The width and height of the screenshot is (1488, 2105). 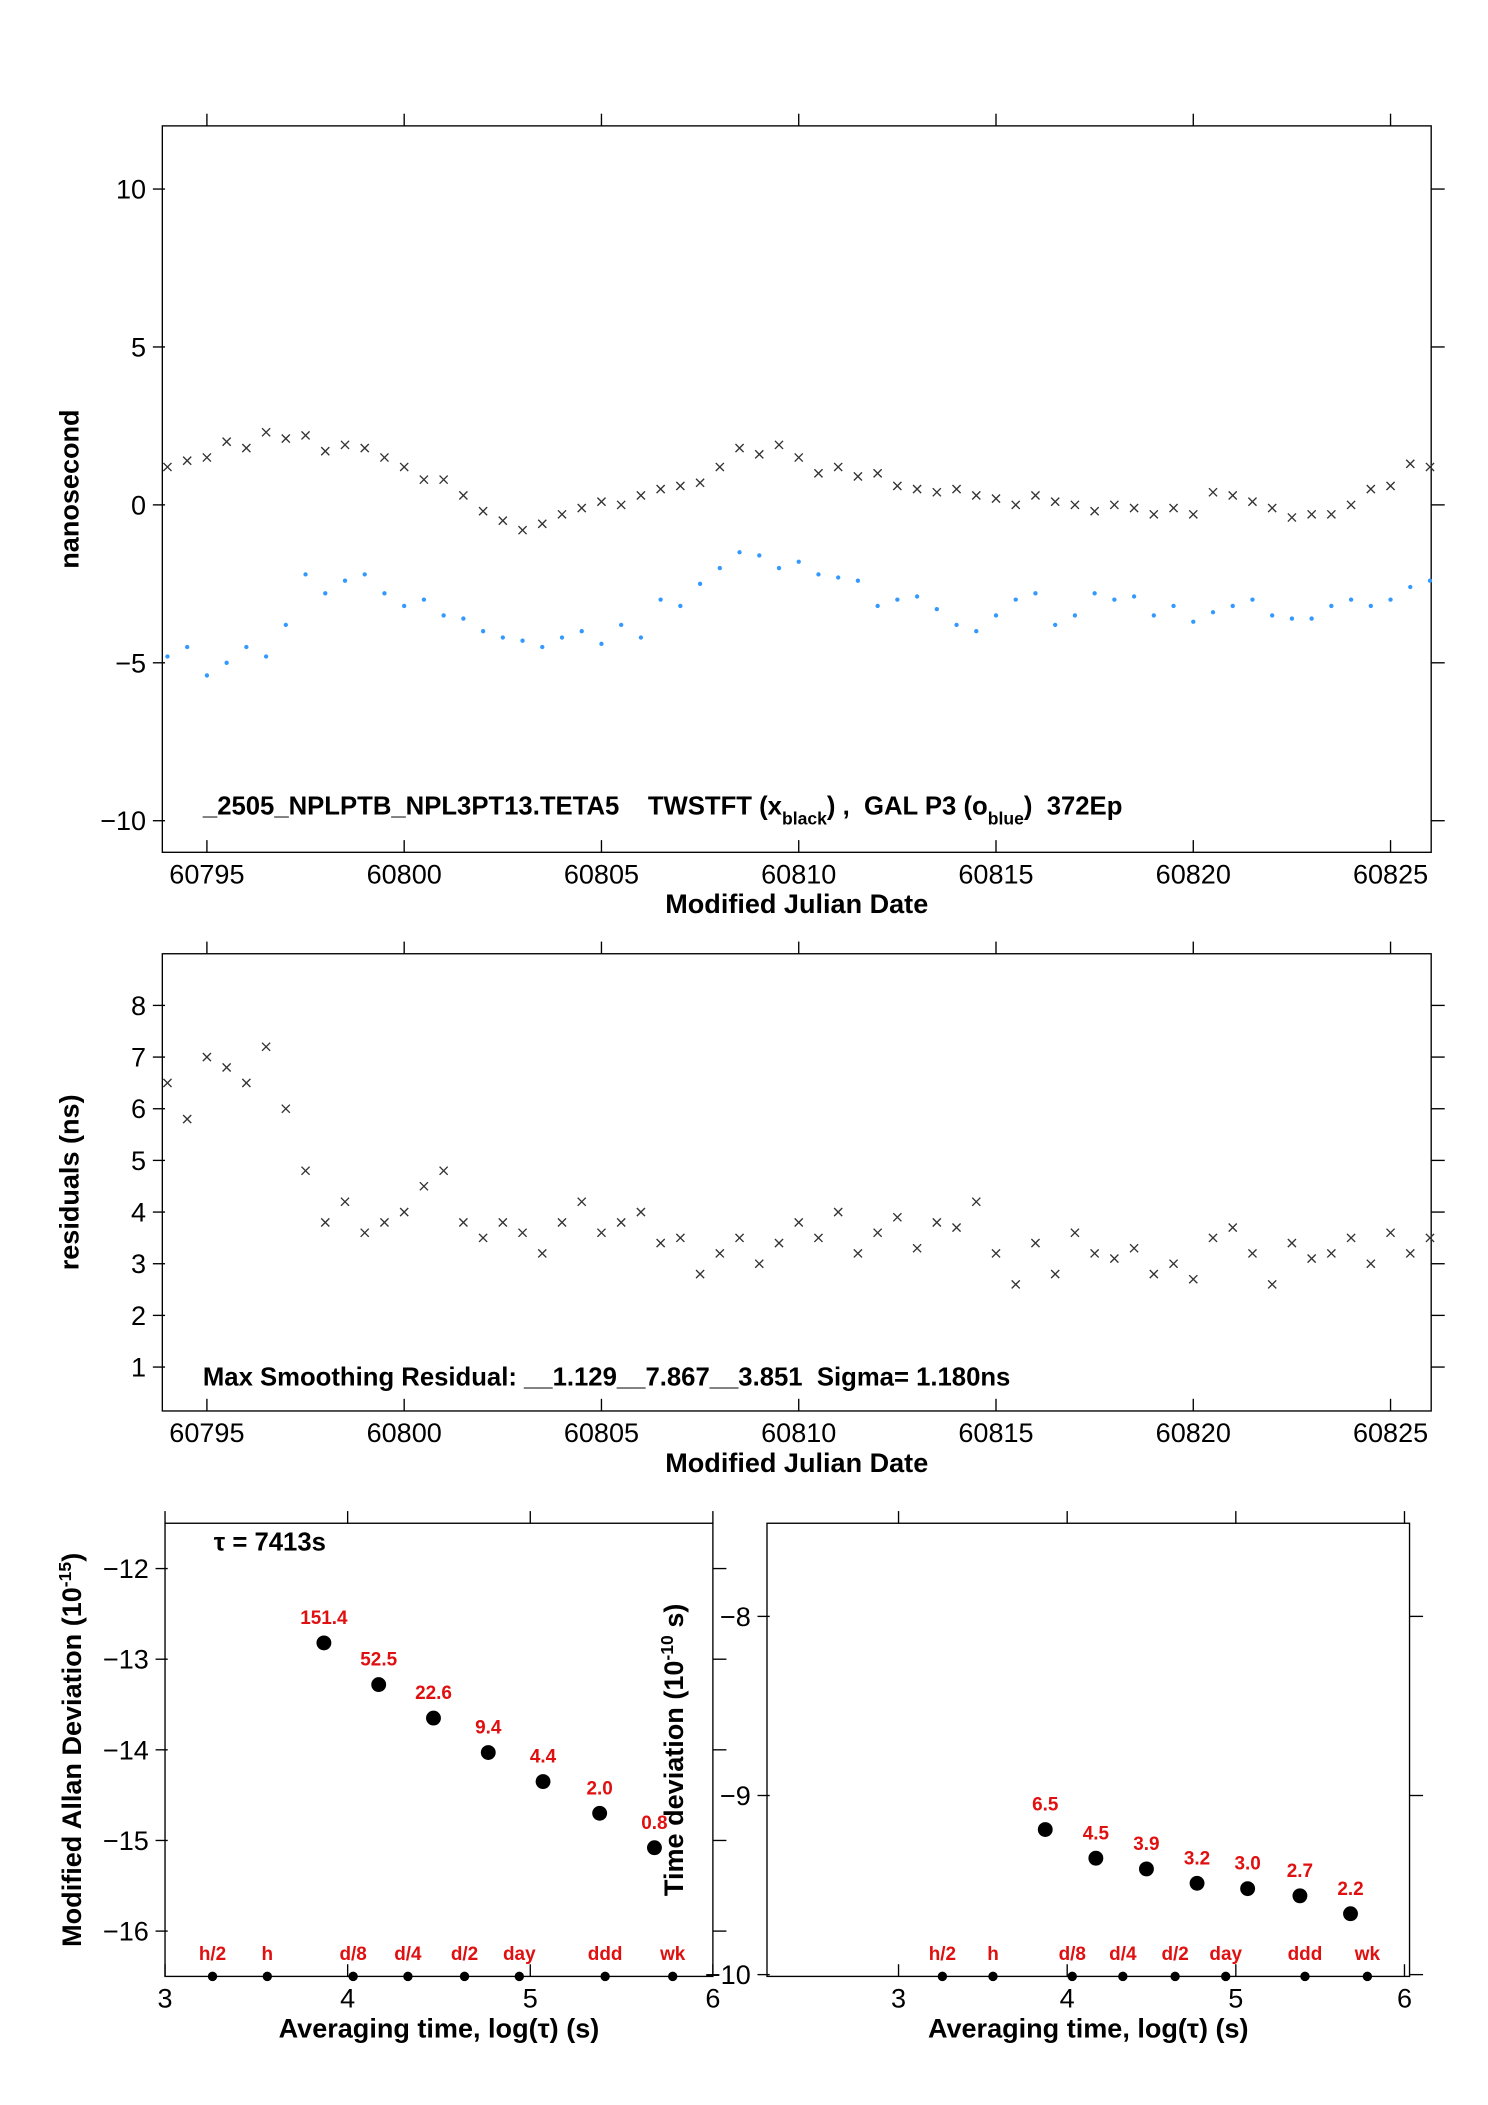 I want to click on y-tick-label: 8, so click(x=138, y=1006).